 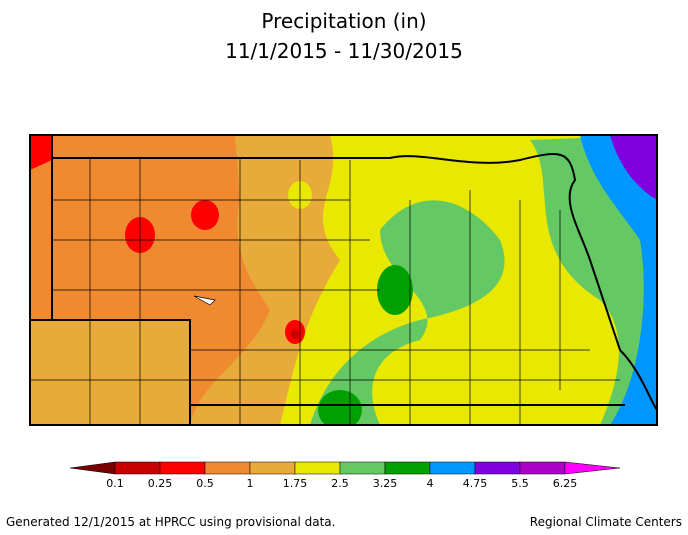 What do you see at coordinates (205, 483) in the screenshot?
I see `legend-label: 0.5` at bounding box center [205, 483].